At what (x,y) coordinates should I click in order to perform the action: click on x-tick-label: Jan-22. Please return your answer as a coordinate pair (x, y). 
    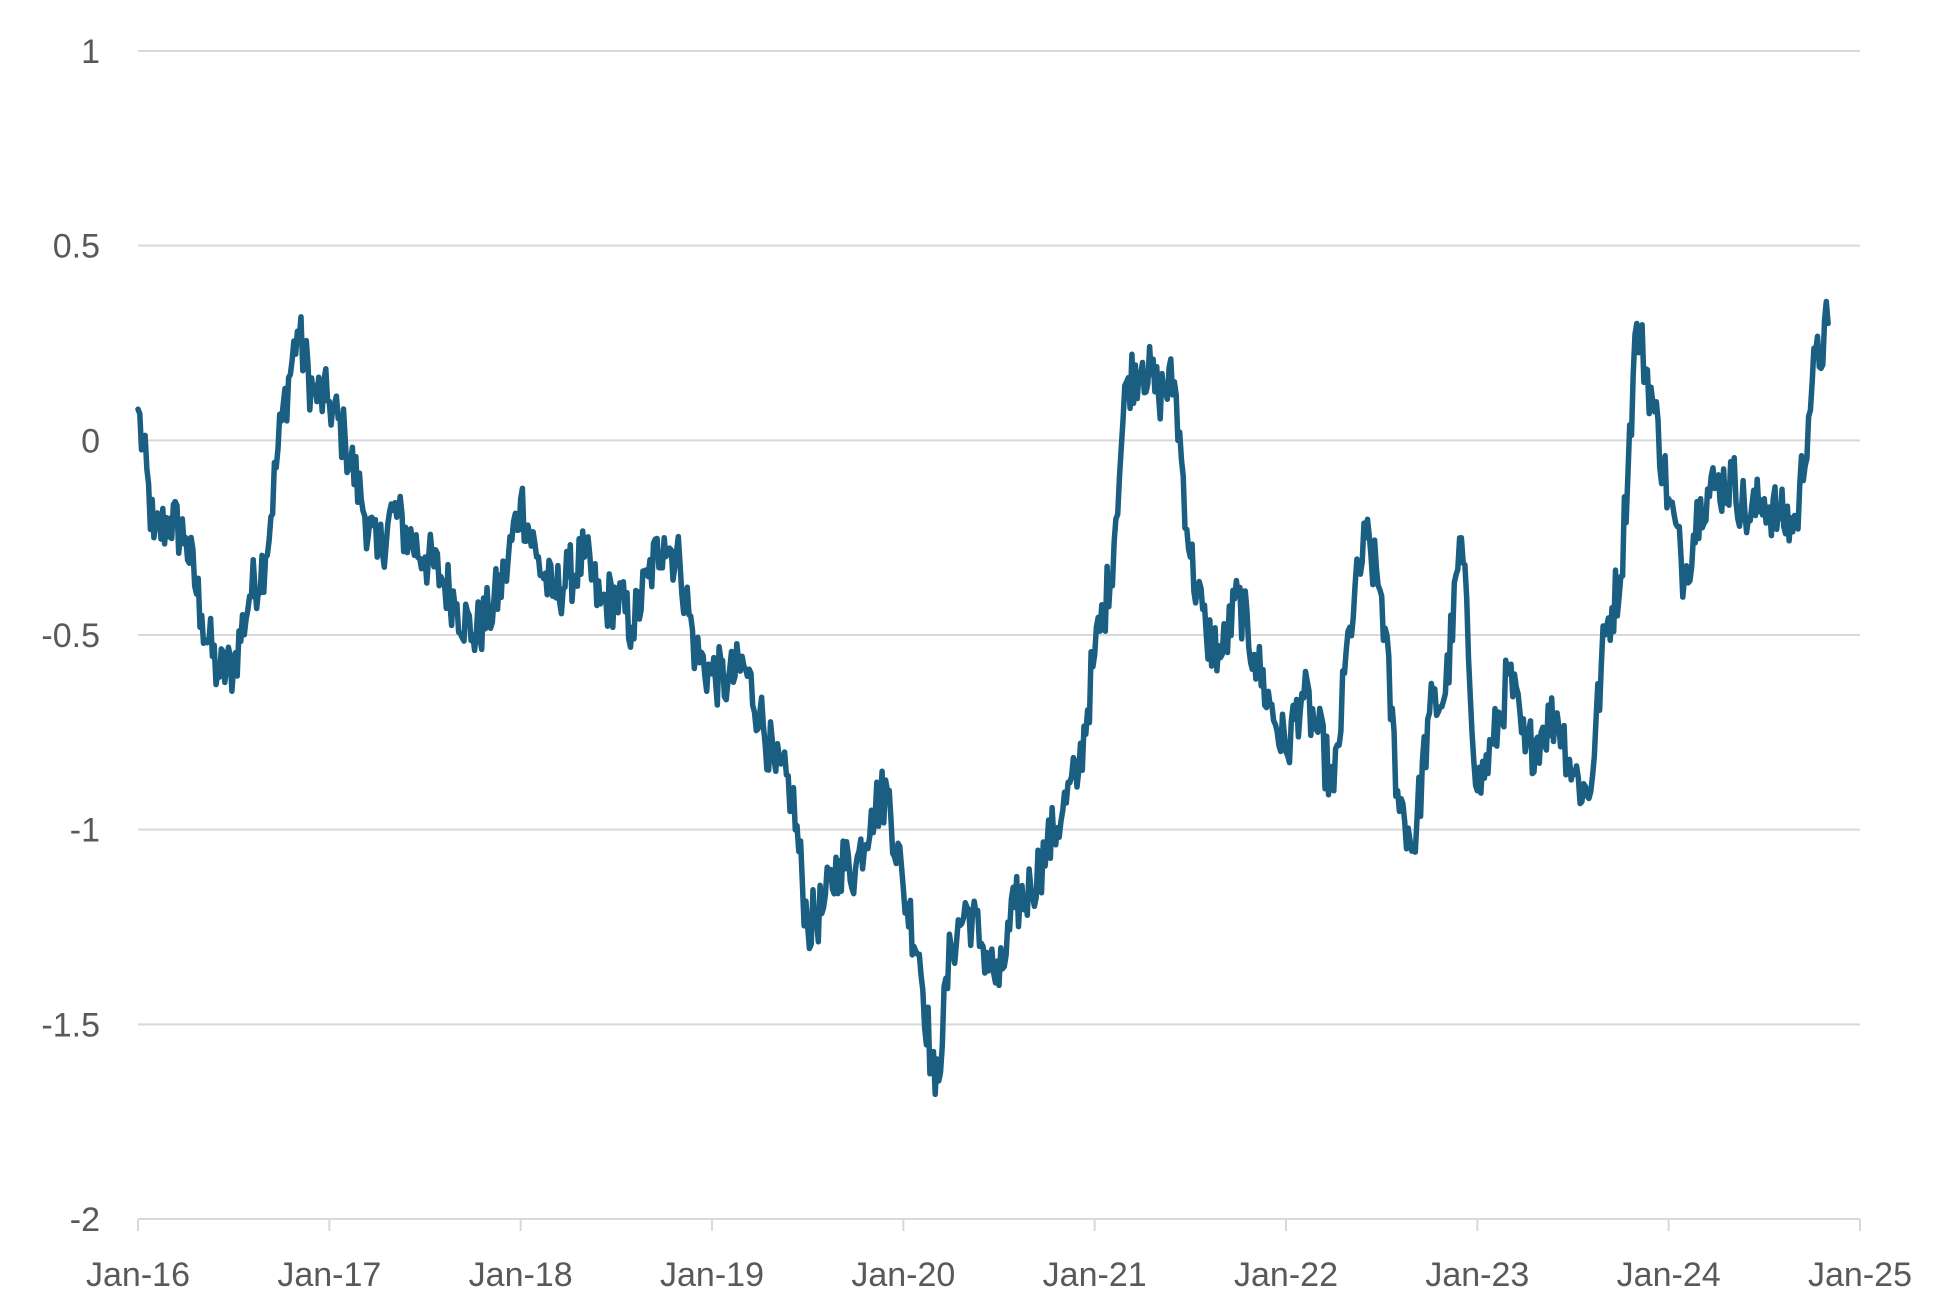
    Looking at the image, I should click on (1286, 1275).